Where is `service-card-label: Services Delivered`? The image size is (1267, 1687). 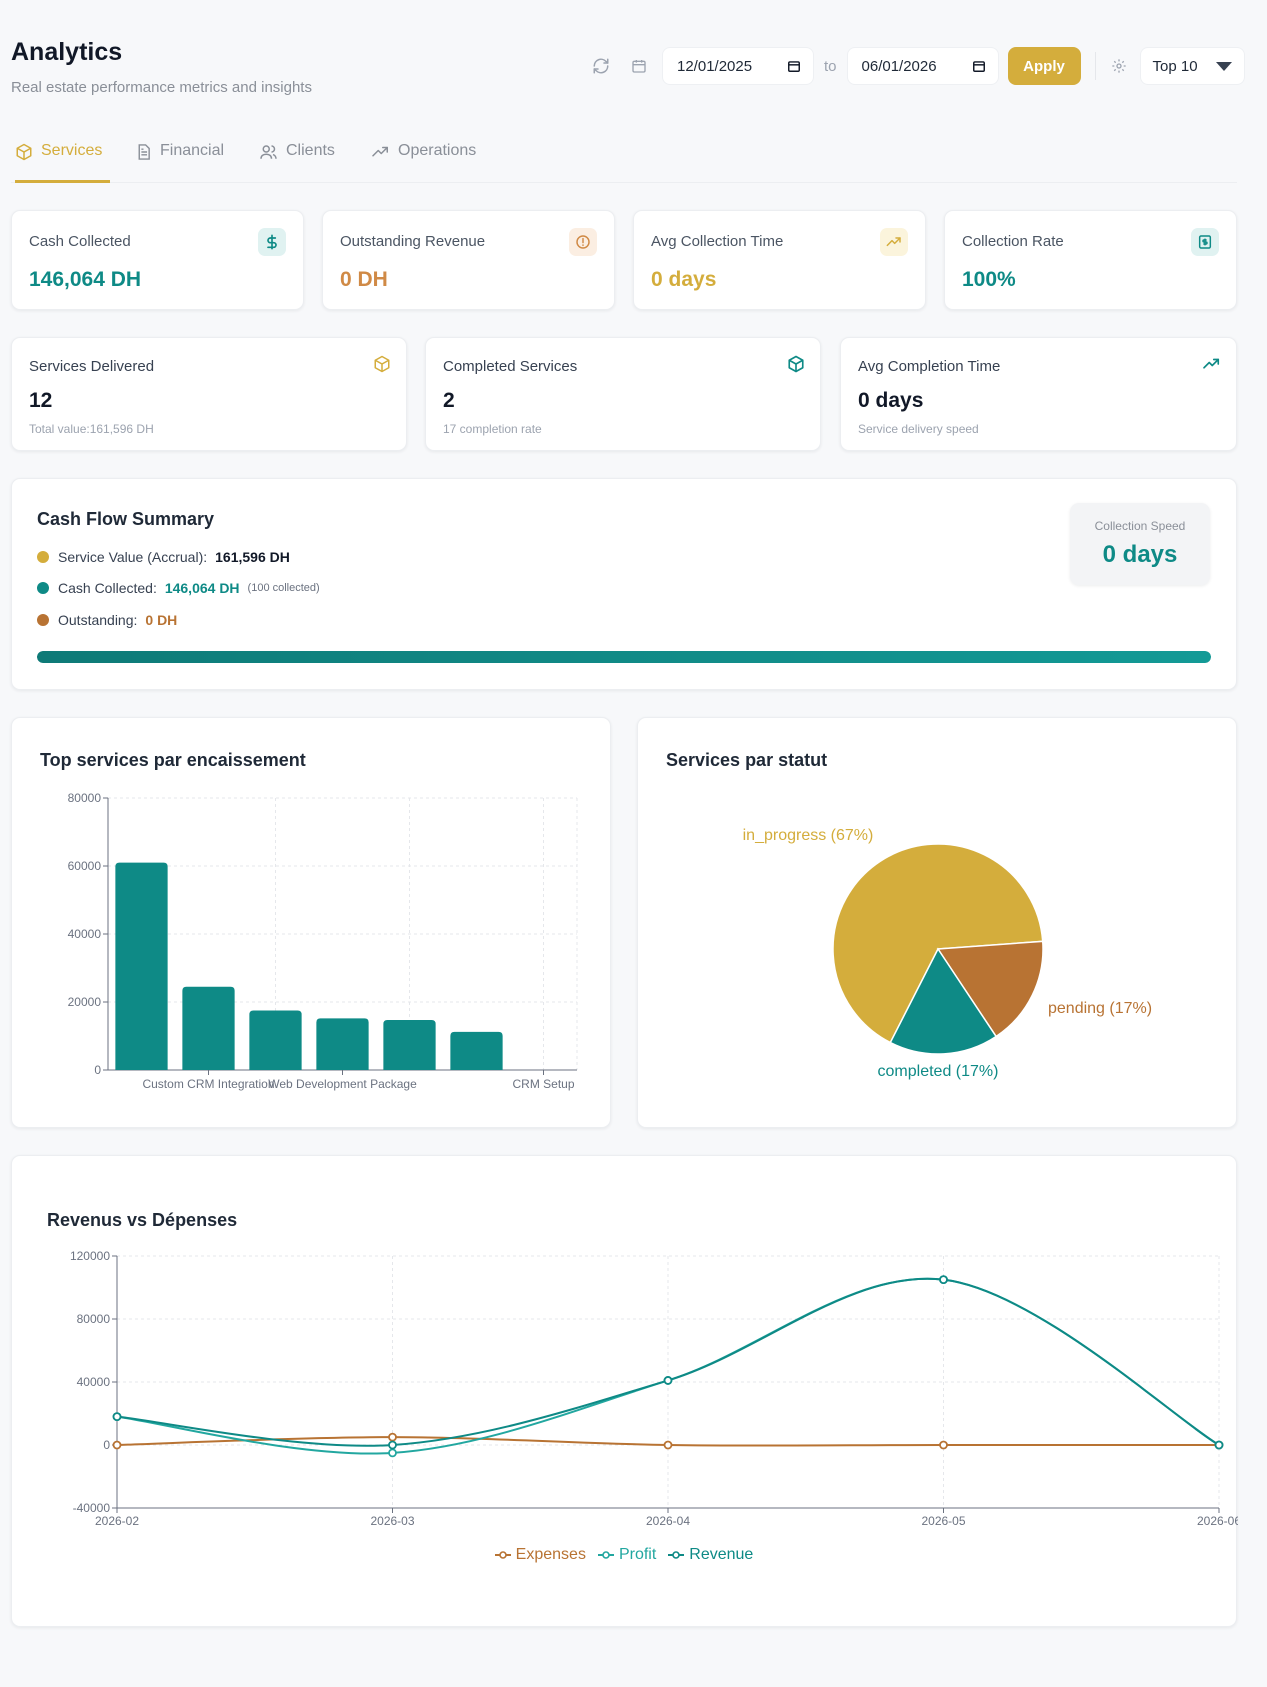
service-card-label: Services Delivered is located at coordinates (92, 366).